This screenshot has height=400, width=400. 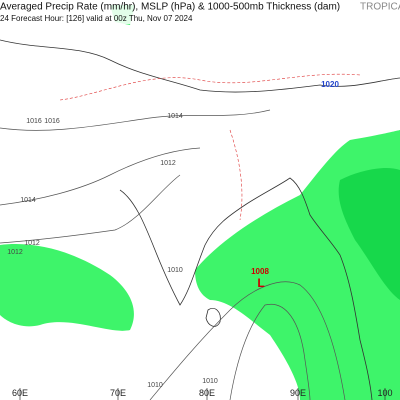 What do you see at coordinates (330, 84) in the screenshot?
I see `isobar-label: 1020` at bounding box center [330, 84].